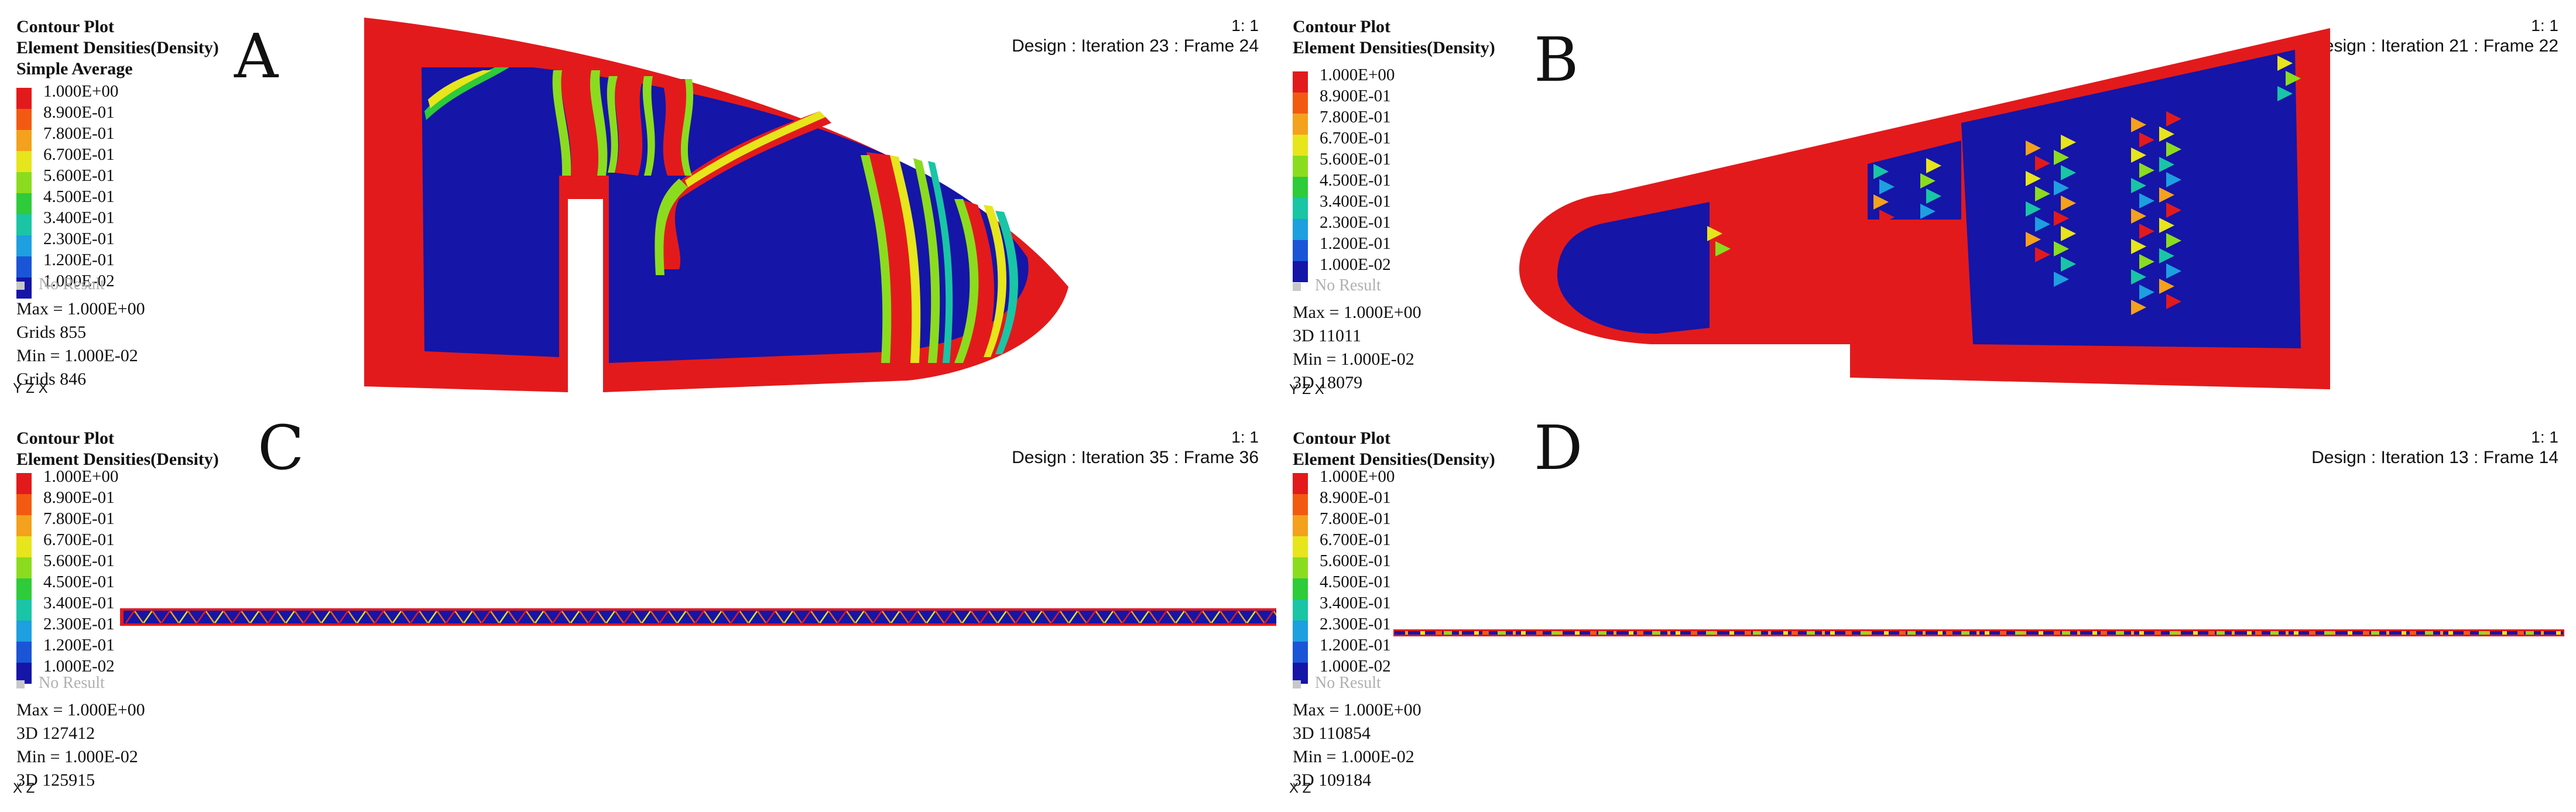 Image resolution: width=2576 pixels, height=812 pixels. Describe the element at coordinates (1328, 382) in the screenshot. I see `min-location: 3D 18079` at that location.